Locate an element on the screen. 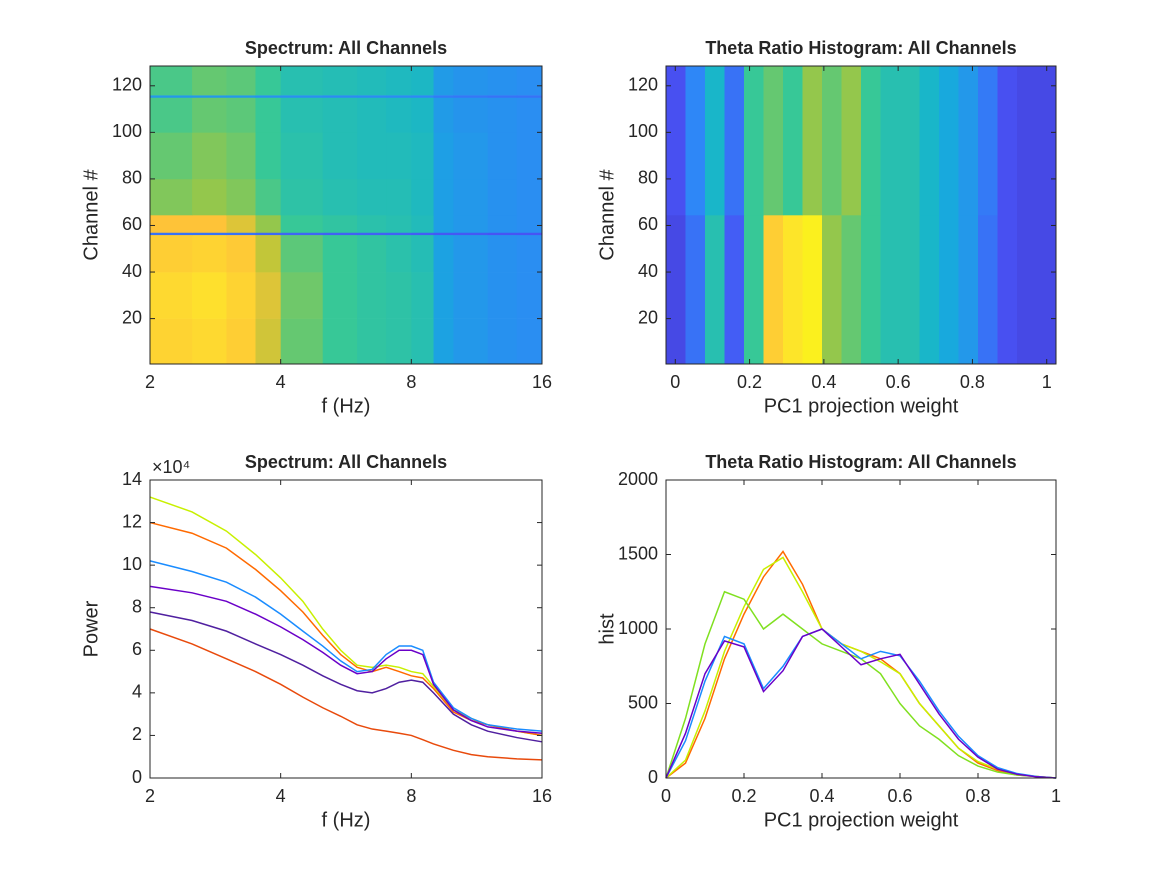 The height and width of the screenshot is (875, 1167). x-tick-label: 0.8 is located at coordinates (977, 796).